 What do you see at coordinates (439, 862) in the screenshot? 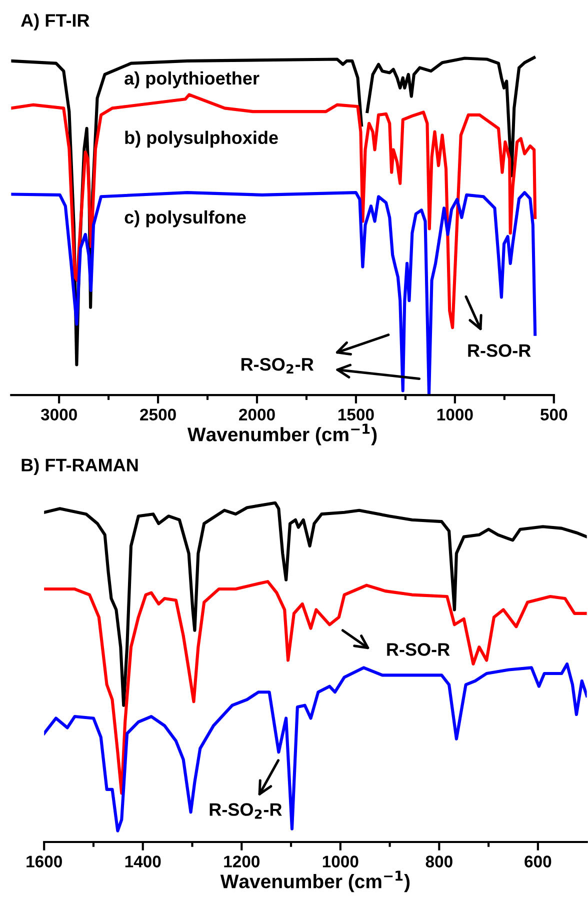
I see `x-tick-label: 800` at bounding box center [439, 862].